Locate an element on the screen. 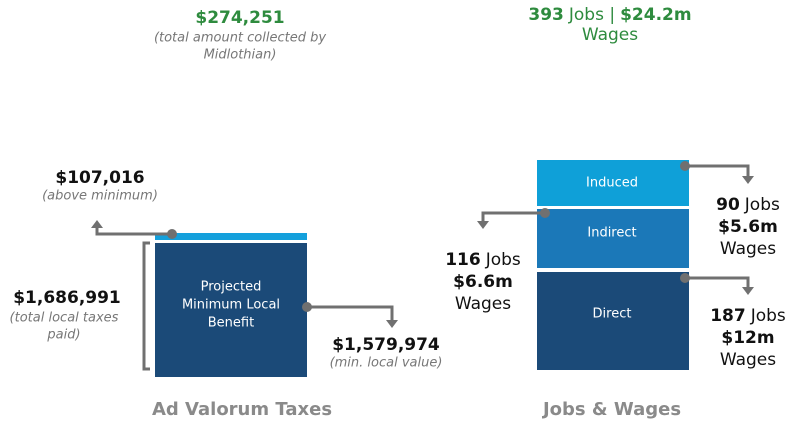 The height and width of the screenshot is (425, 798). above-minimum: $107,016 is located at coordinates (99, 178).